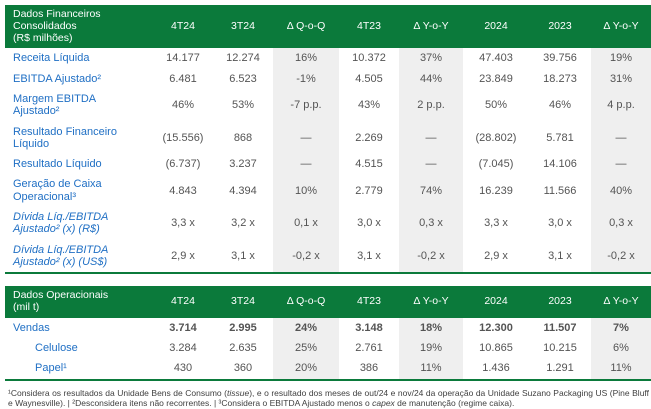  I want to click on footnote-text: de manutenção (regime caixa)., so click(454, 403).